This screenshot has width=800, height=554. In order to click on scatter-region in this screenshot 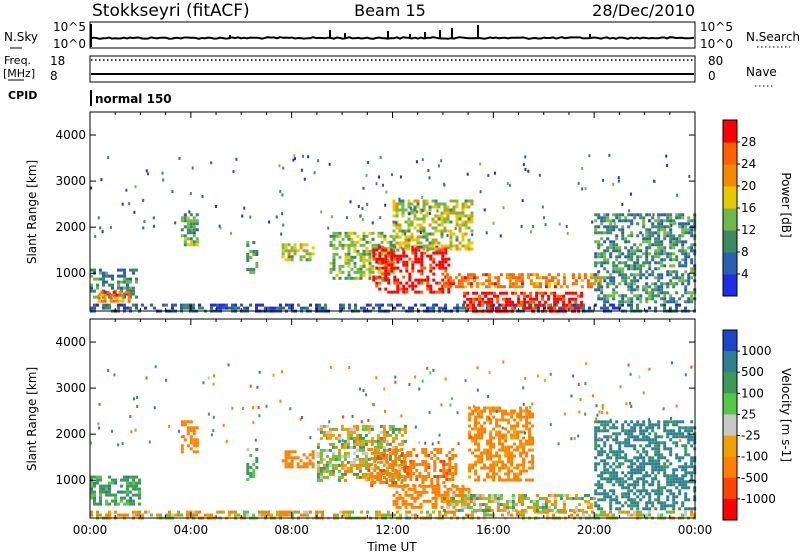, I will do `click(298, 459)`.